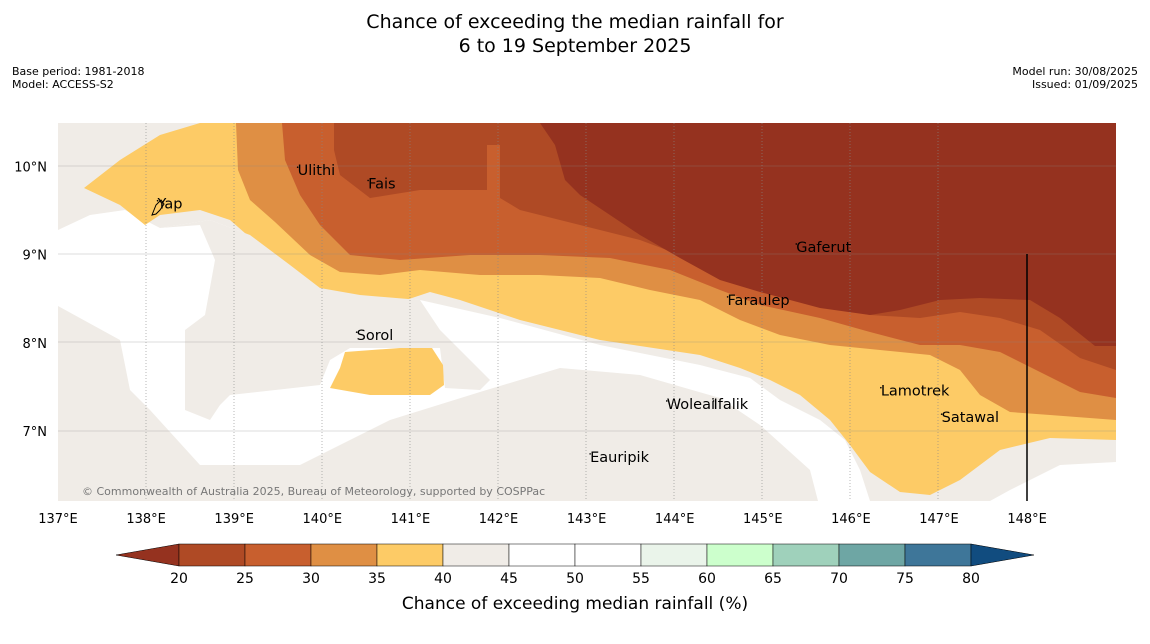 The image size is (1150, 644). I want to click on colorbar-tick-label: 65, so click(773, 579).